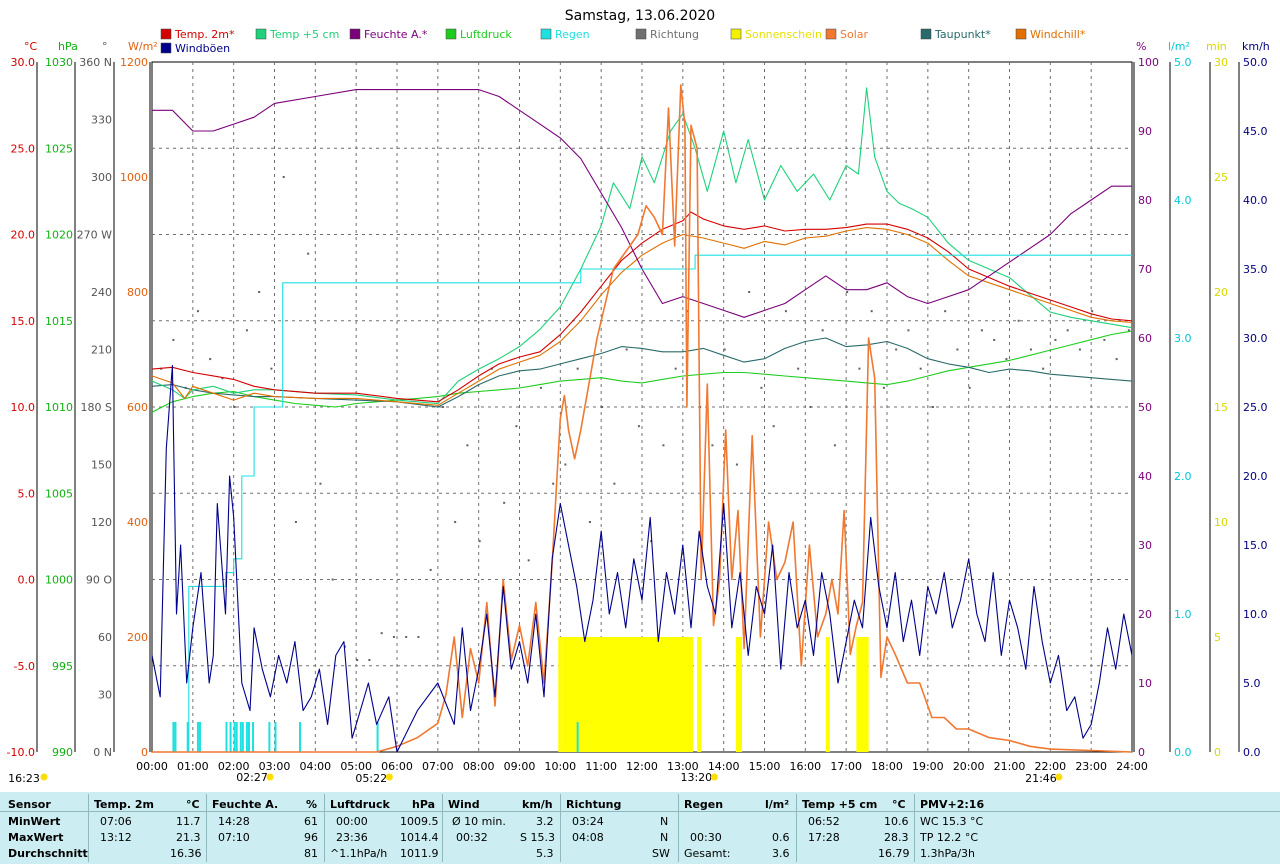 Image resolution: width=1280 pixels, height=864 pixels. What do you see at coordinates (1050, 766) in the screenshot?
I see `x-tick-label: 22:00` at bounding box center [1050, 766].